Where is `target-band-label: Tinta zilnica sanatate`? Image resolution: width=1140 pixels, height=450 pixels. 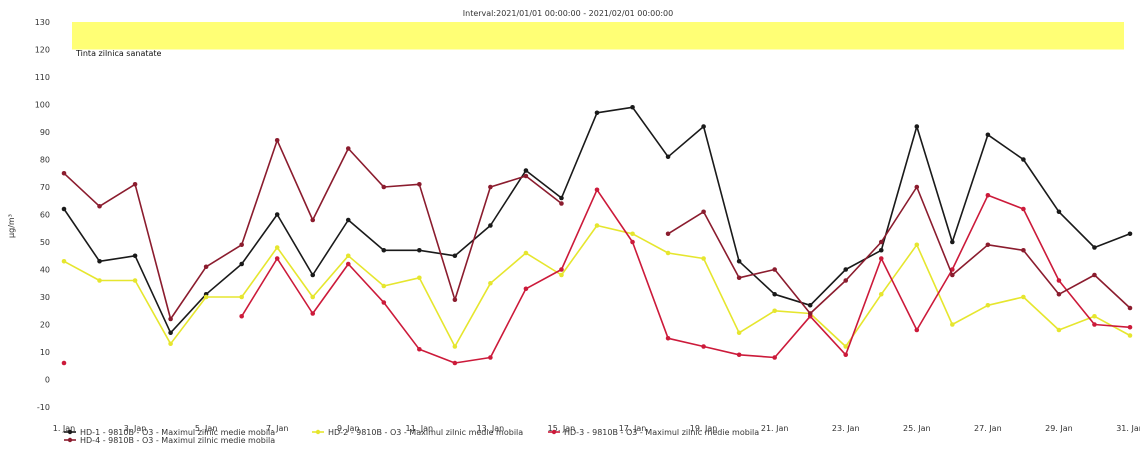
target-band-label: Tinta zilnica sanatate is located at coordinates (118, 53).